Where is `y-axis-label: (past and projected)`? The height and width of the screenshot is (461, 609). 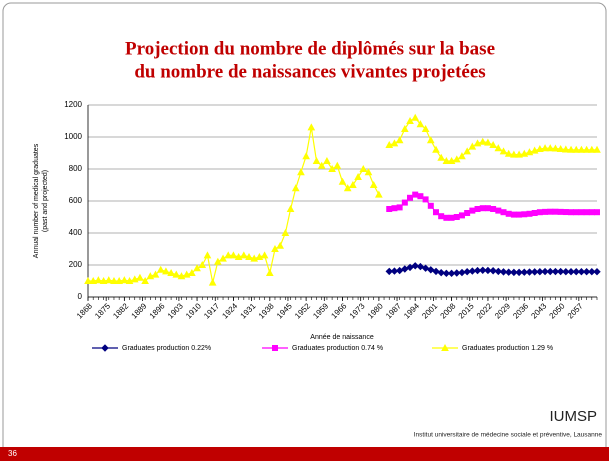
y-axis-label: (past and projected) is located at coordinates (45, 201).